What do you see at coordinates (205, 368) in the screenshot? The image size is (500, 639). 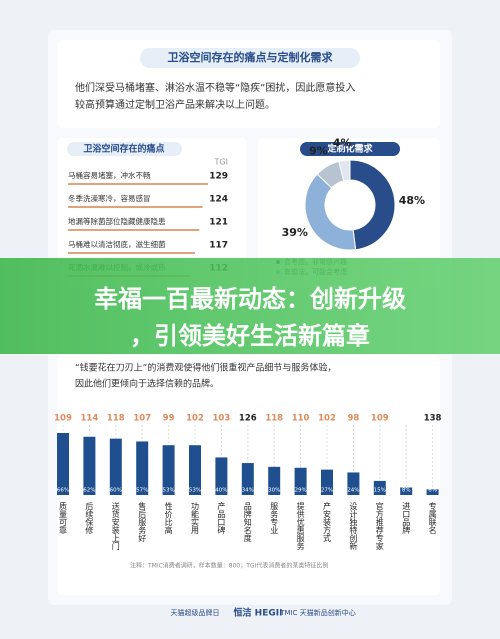 I see `paragraph-line: “钱要花在刀刃上”的消费观使得他们很重视产品细节与服务体验，` at bounding box center [205, 368].